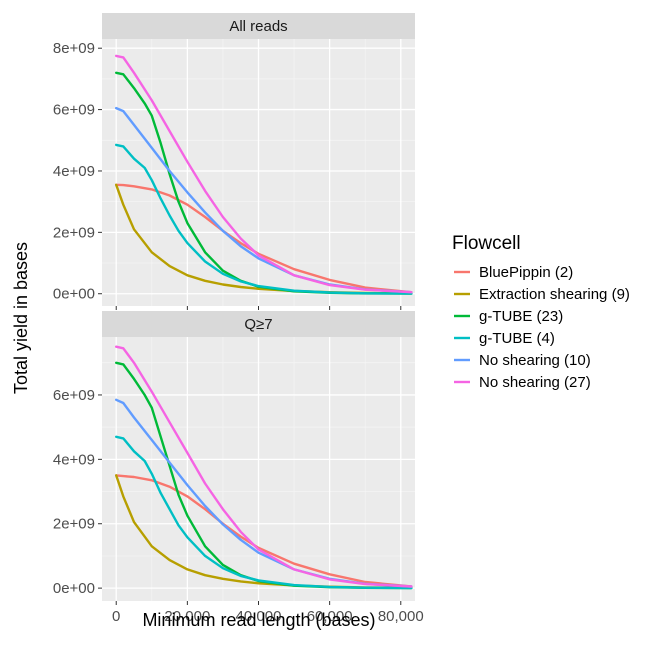 Image resolution: width=651 pixels, height=658 pixels. What do you see at coordinates (21, 318) in the screenshot?
I see `y-axis-title: Total yield in bases` at bounding box center [21, 318].